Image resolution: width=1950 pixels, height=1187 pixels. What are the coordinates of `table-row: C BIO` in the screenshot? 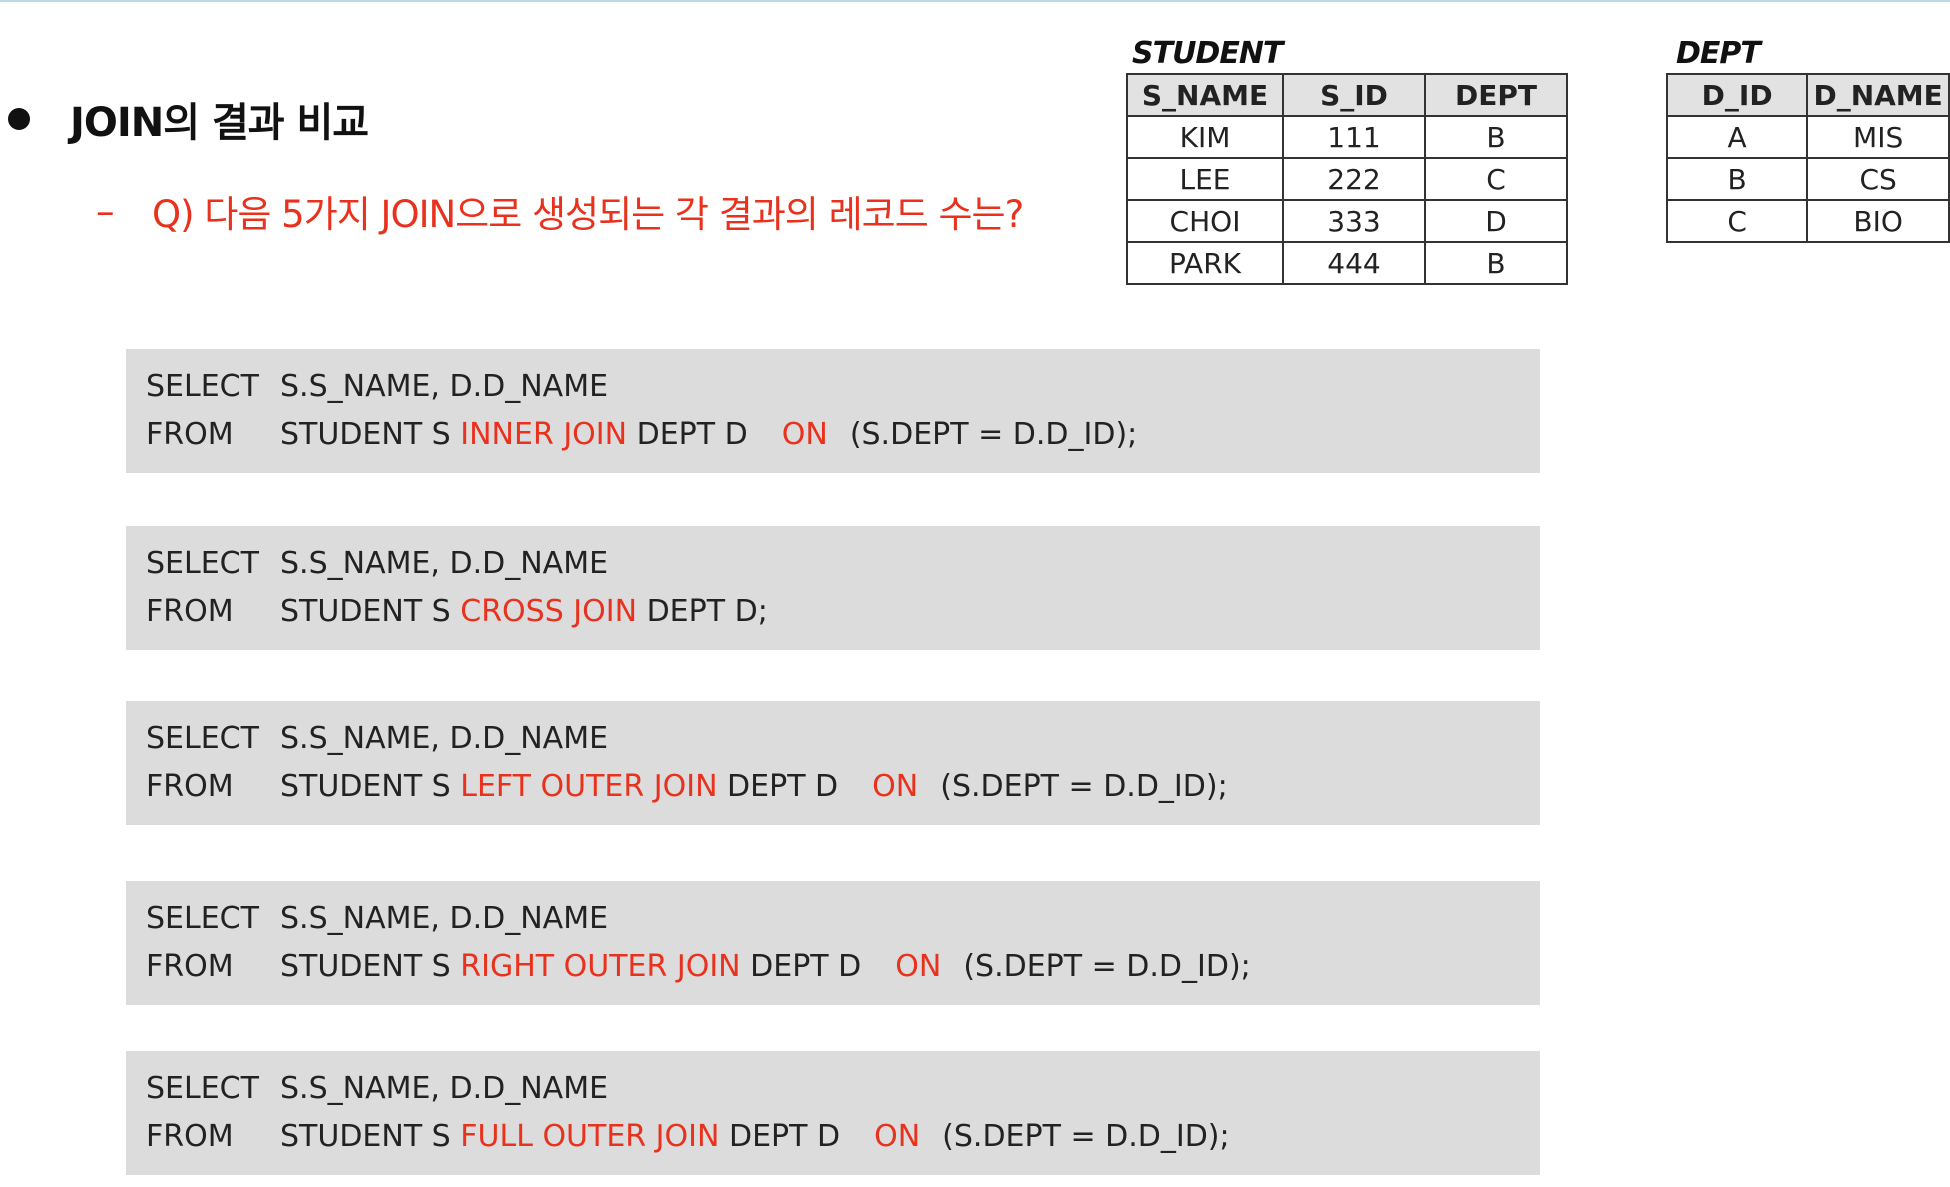 It's located at (1807, 221).